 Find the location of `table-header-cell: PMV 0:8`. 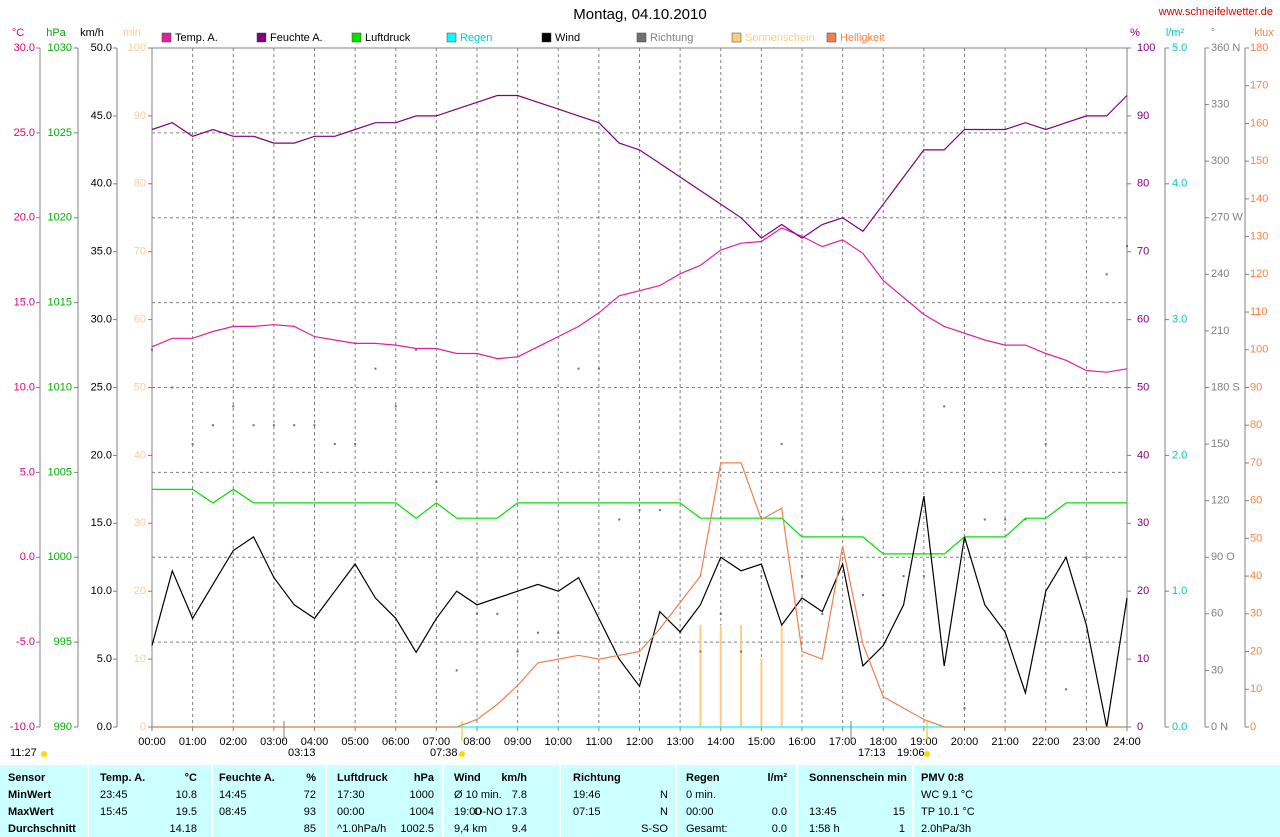

table-header-cell: PMV 0:8 is located at coordinates (942, 778).